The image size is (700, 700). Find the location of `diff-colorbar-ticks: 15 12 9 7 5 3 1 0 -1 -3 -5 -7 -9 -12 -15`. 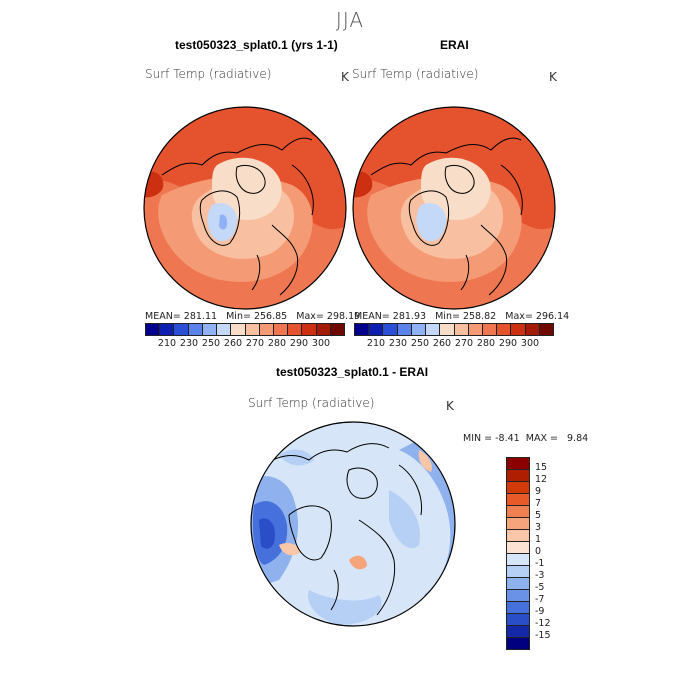

diff-colorbar-ticks: 15 12 9 7 5 3 1 0 -1 -3 -5 -7 -9 -12 -15 is located at coordinates (555, 549).